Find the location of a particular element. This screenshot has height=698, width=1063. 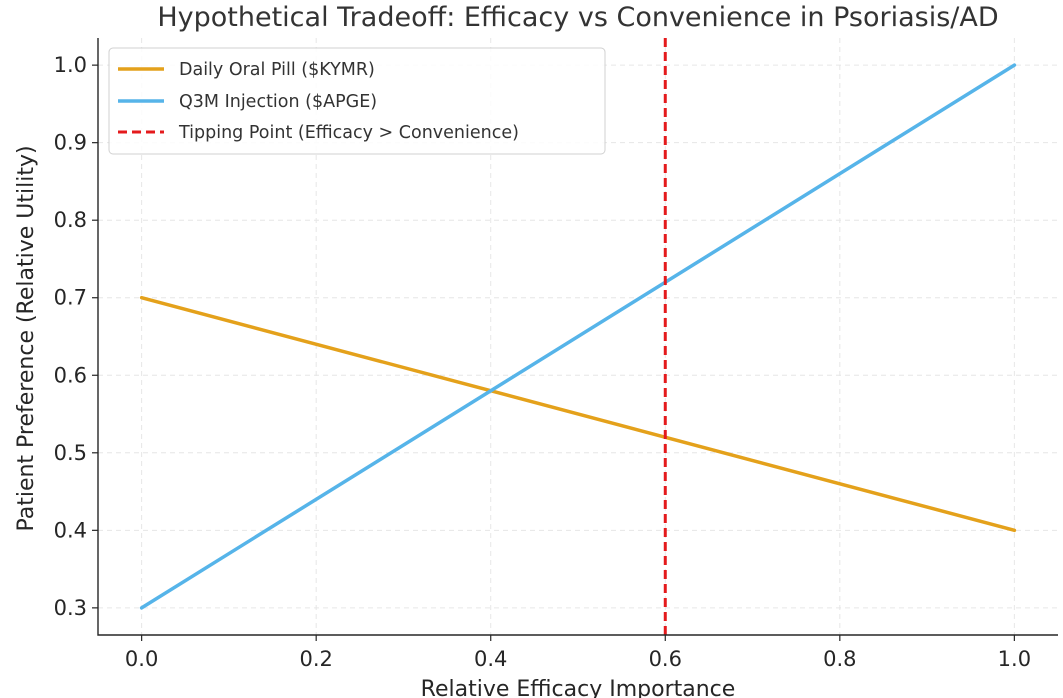

y-tick-label: 0.4 is located at coordinates (70, 530).